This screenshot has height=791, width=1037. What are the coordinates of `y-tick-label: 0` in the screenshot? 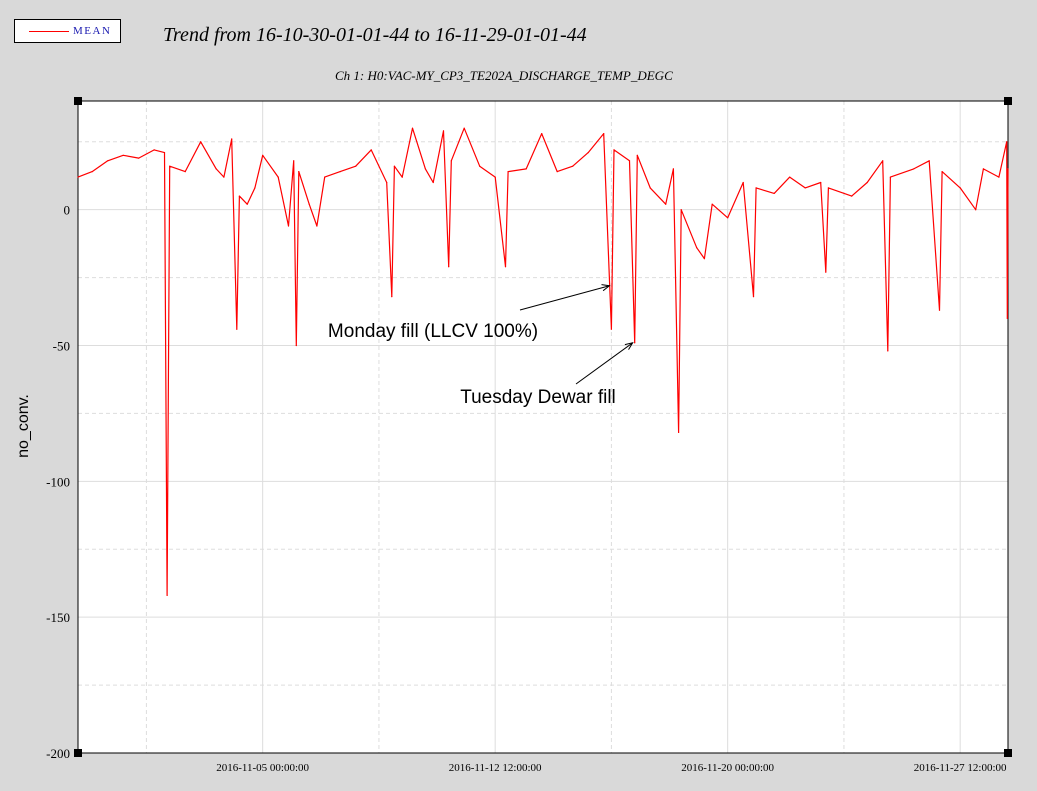 It's located at (67, 210).